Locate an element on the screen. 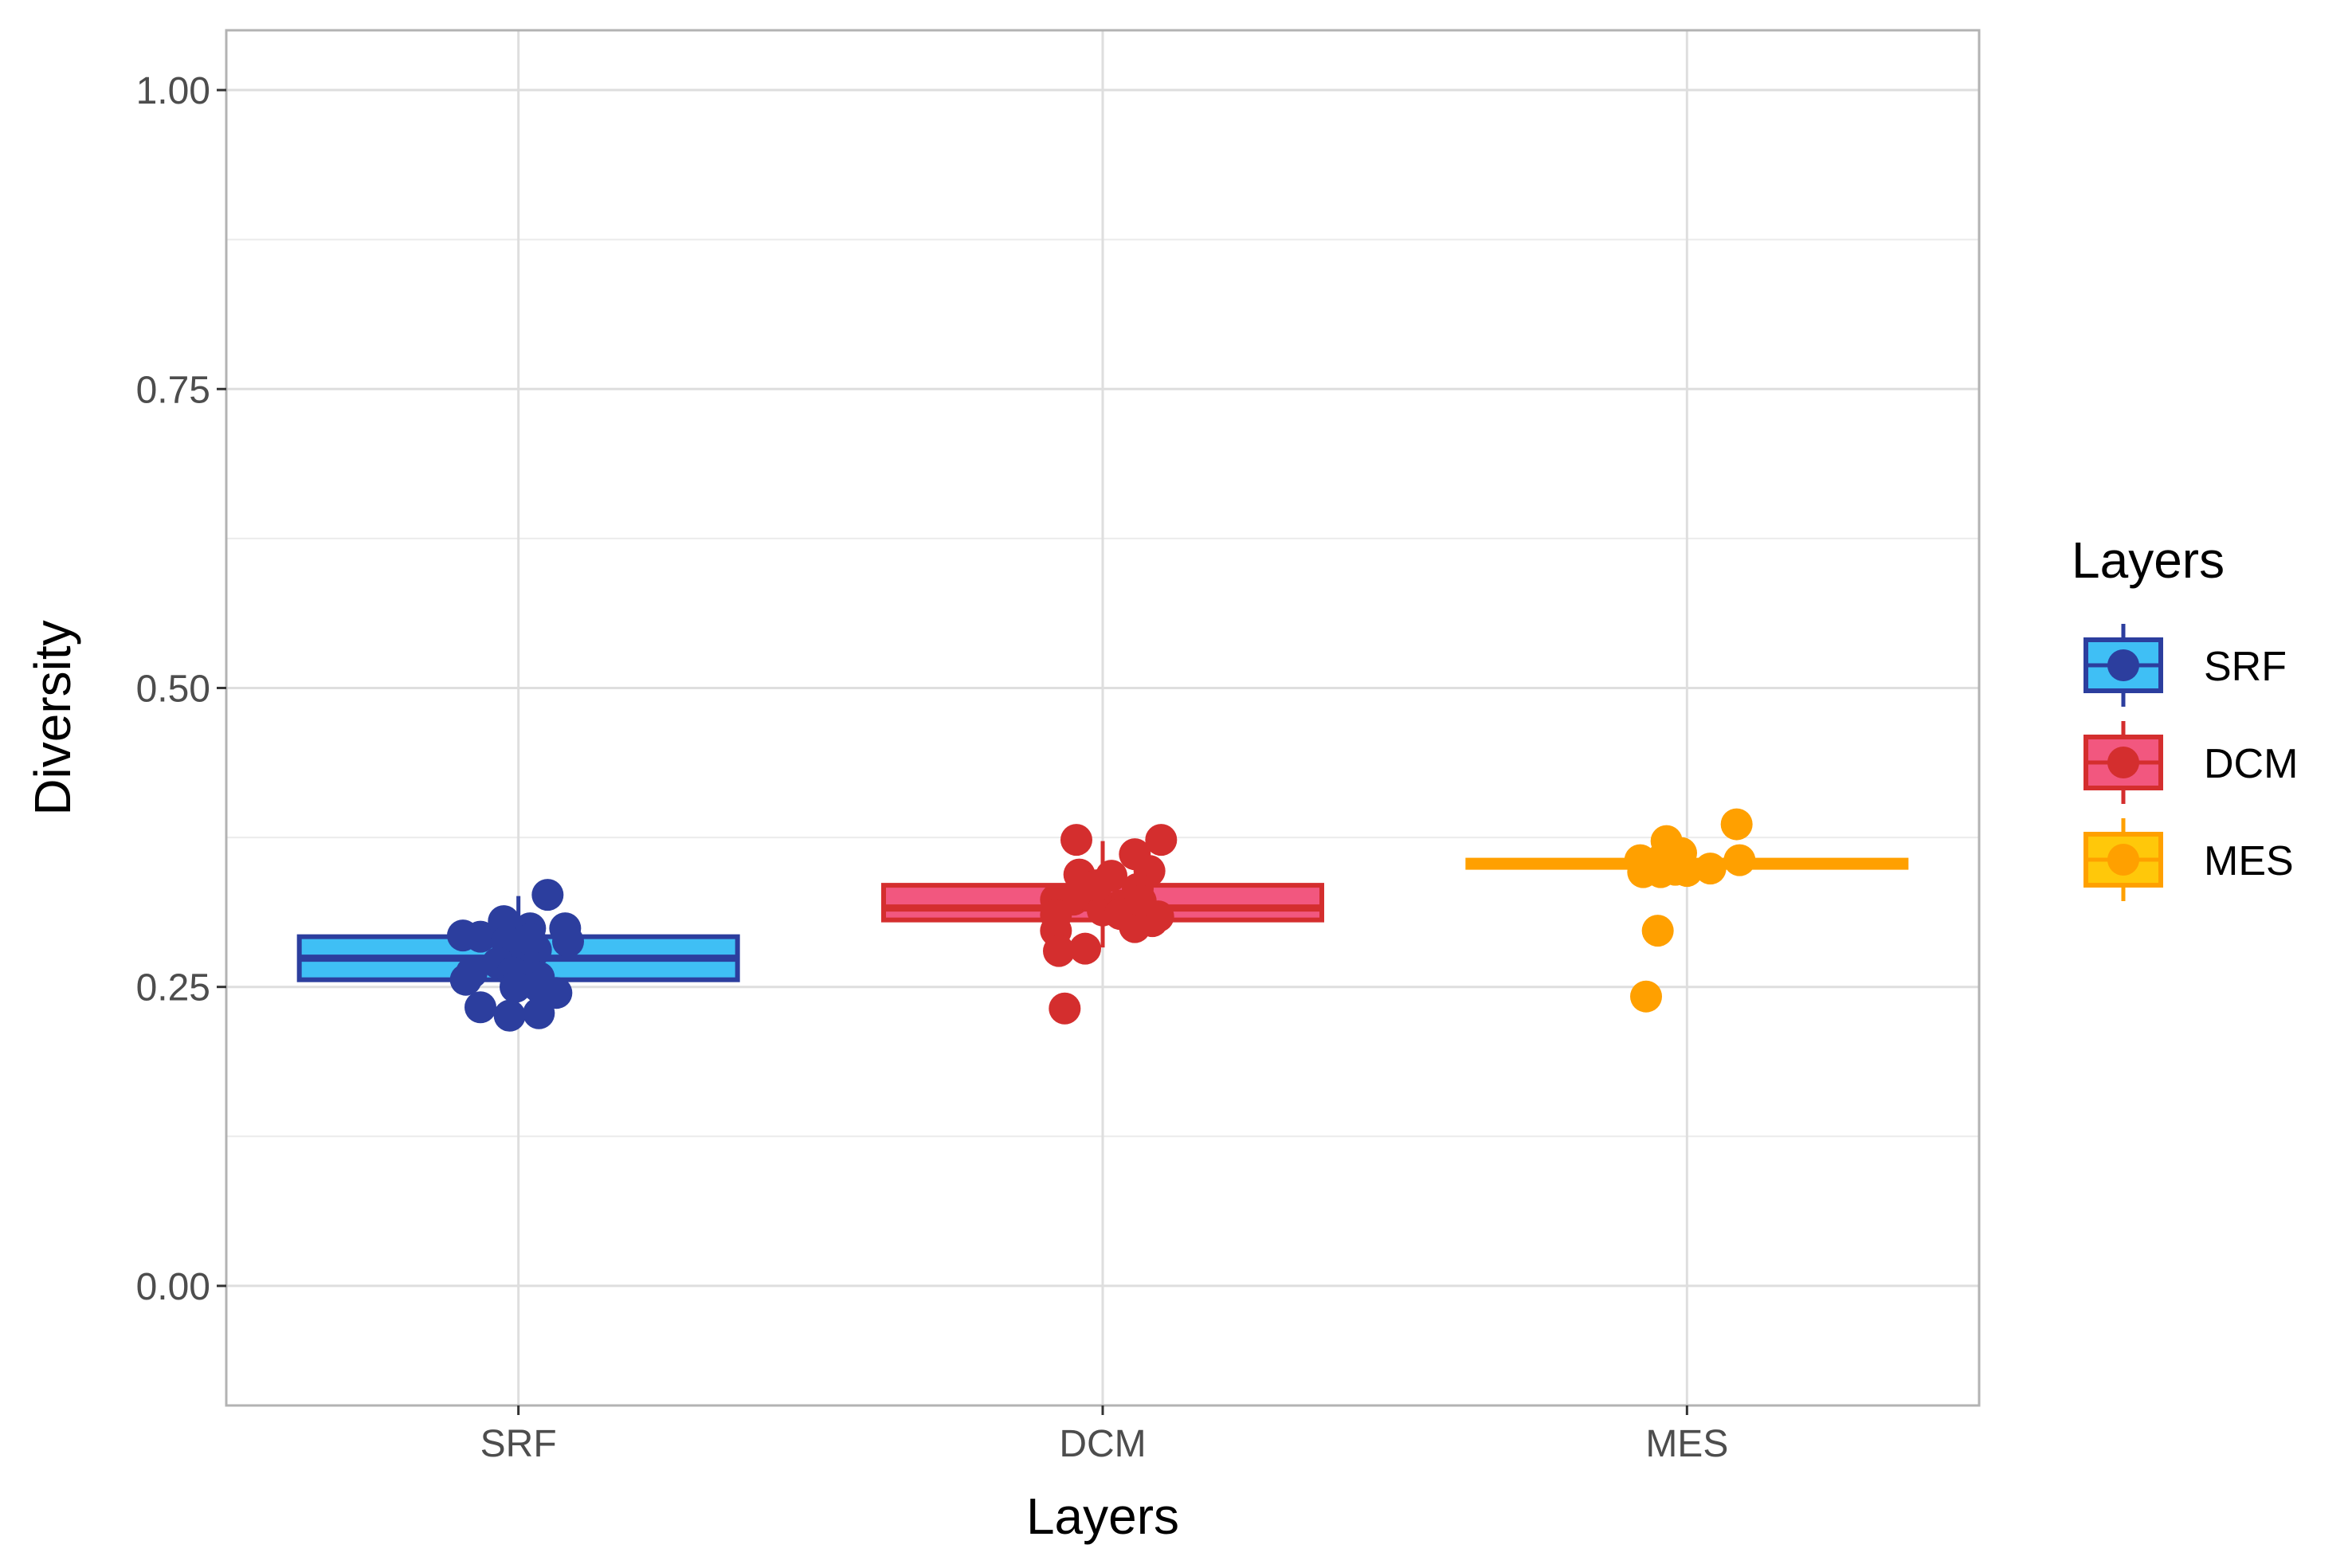 Image resolution: width=2352 pixels, height=1568 pixels. y-axis: 0.00 0.25 0.50 0.75 1.00 is located at coordinates (181, 689).